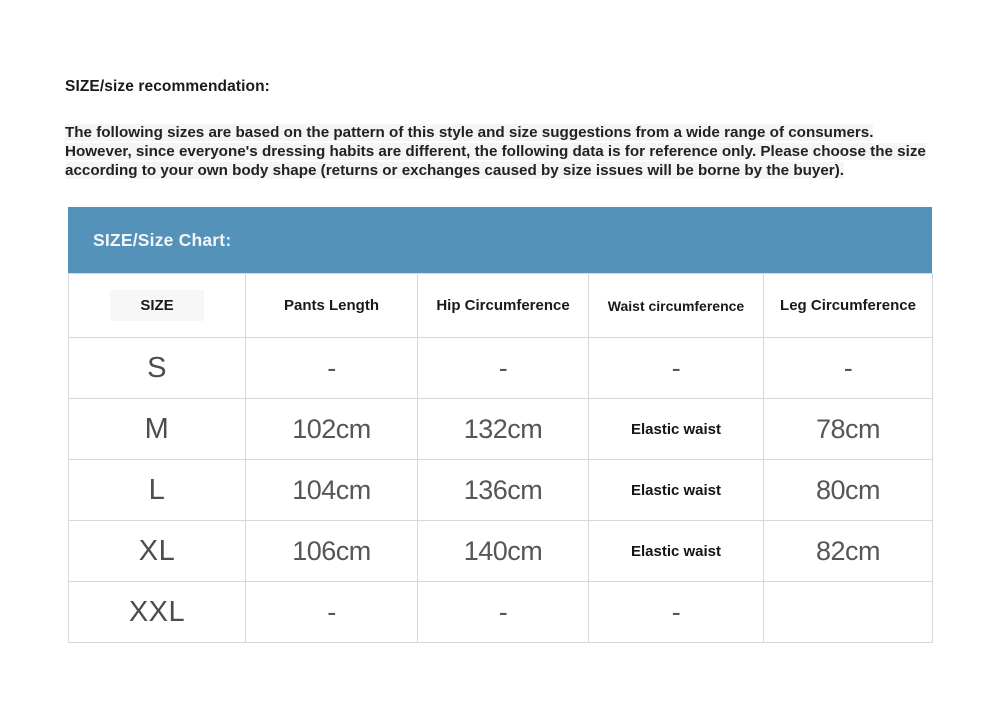 The image size is (1000, 708). I want to click on leg-circumference-cell: 82cm, so click(848, 551).